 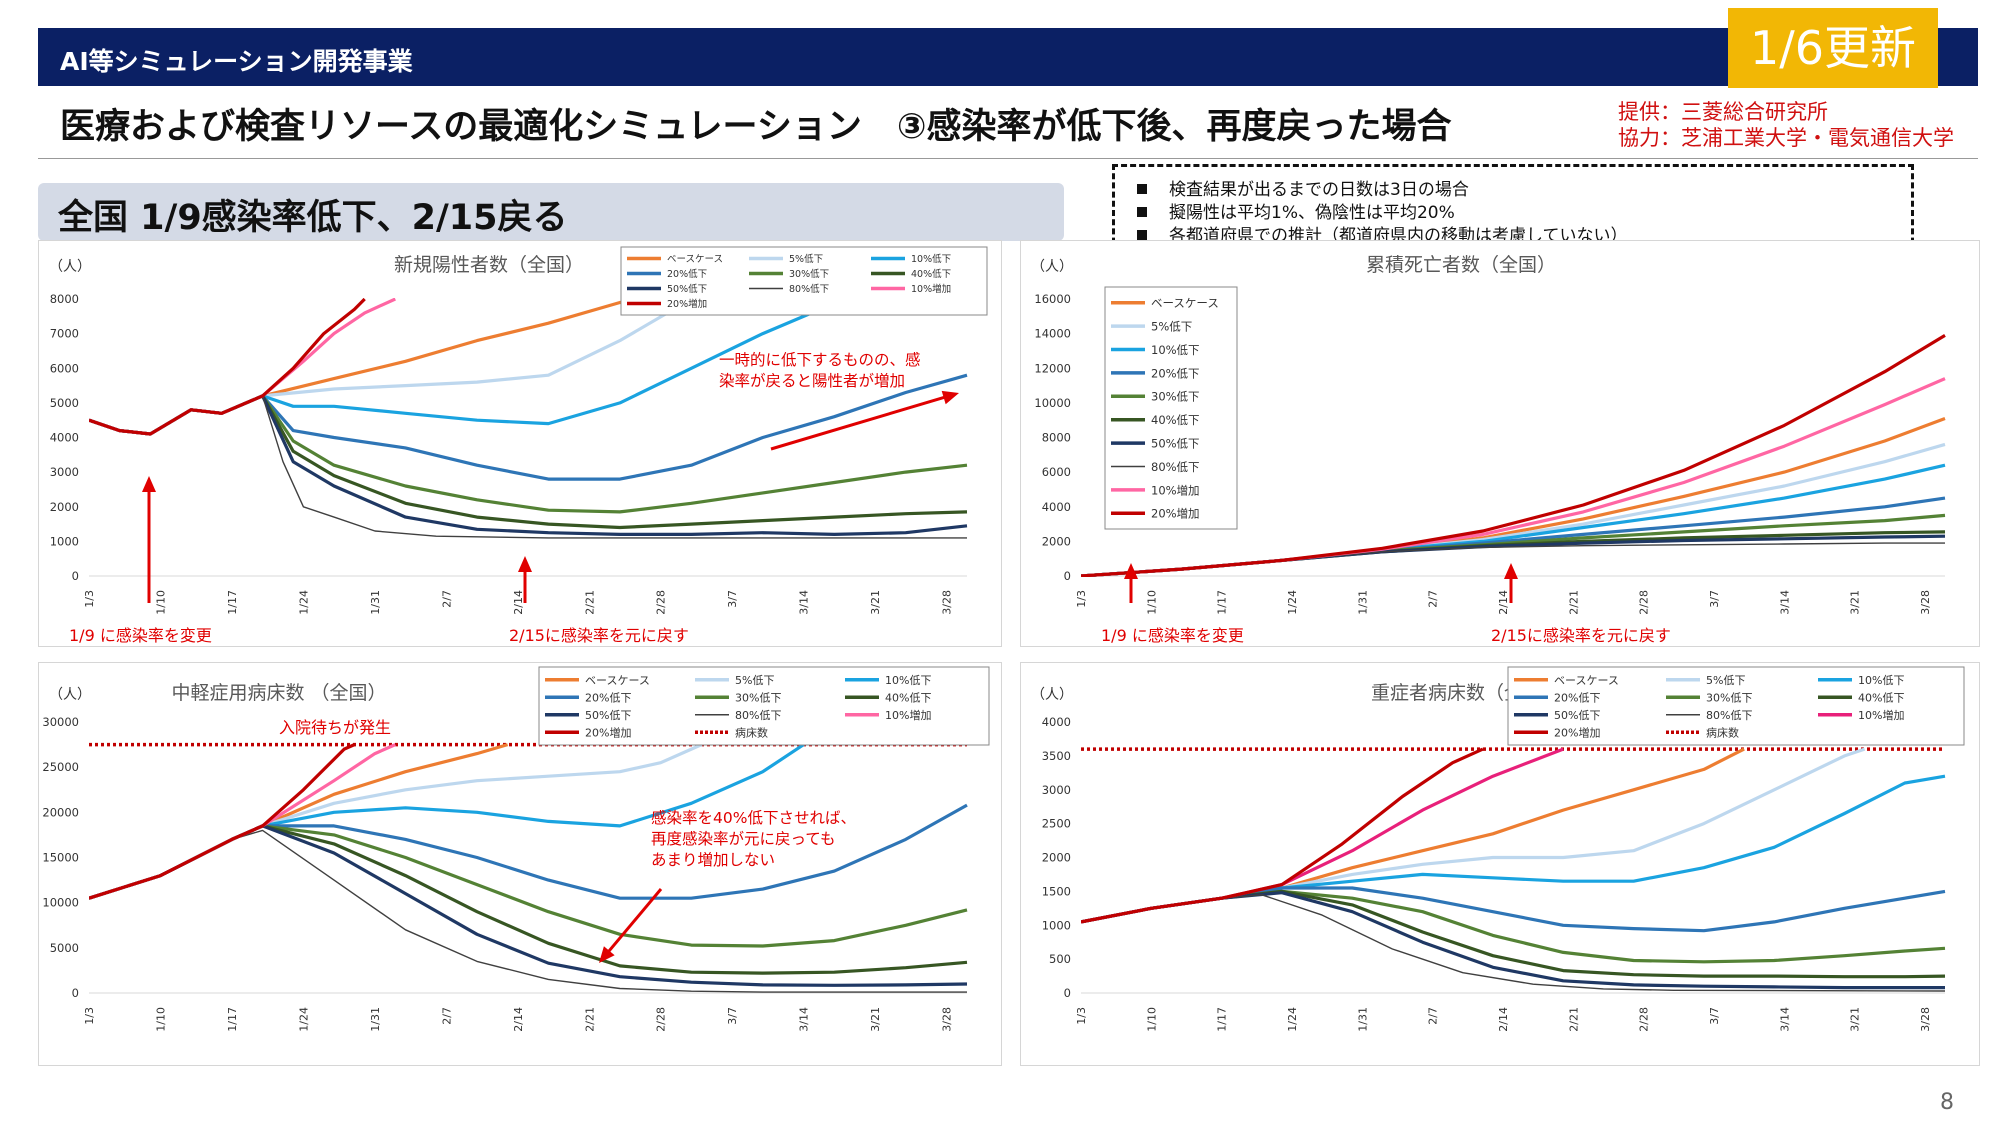 I want to click on y-tick-label: 7000, so click(x=64, y=334).